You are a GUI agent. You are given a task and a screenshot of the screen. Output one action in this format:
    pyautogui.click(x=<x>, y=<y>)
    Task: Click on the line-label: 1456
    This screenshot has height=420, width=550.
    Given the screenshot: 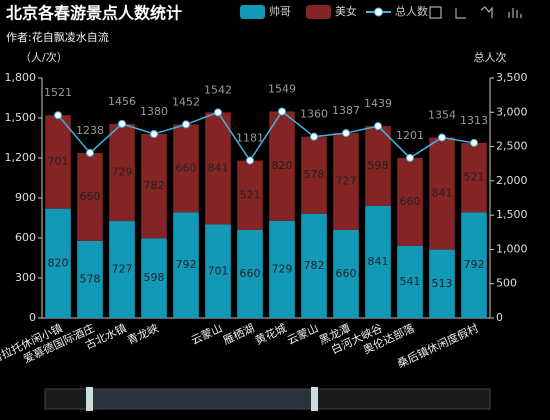 What is the action you would take?
    pyautogui.click(x=122, y=101)
    